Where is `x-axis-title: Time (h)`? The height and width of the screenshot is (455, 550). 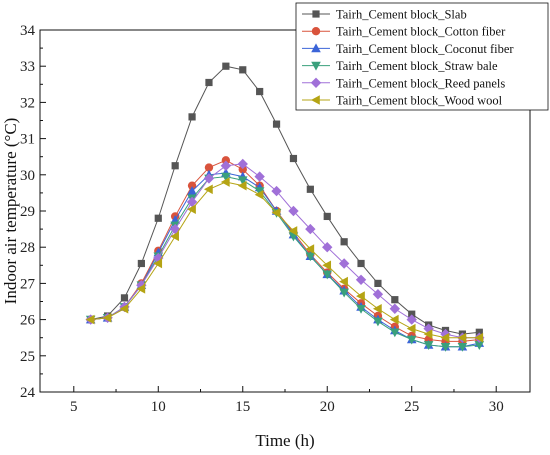 x-axis-title: Time (h) is located at coordinates (284, 440).